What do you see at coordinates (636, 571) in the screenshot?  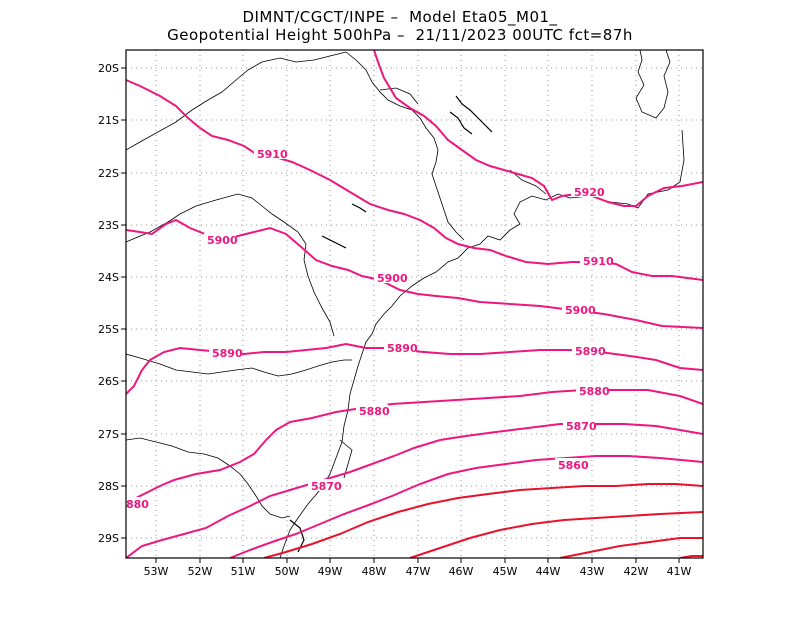 I see `x-tick-label: 42W` at bounding box center [636, 571].